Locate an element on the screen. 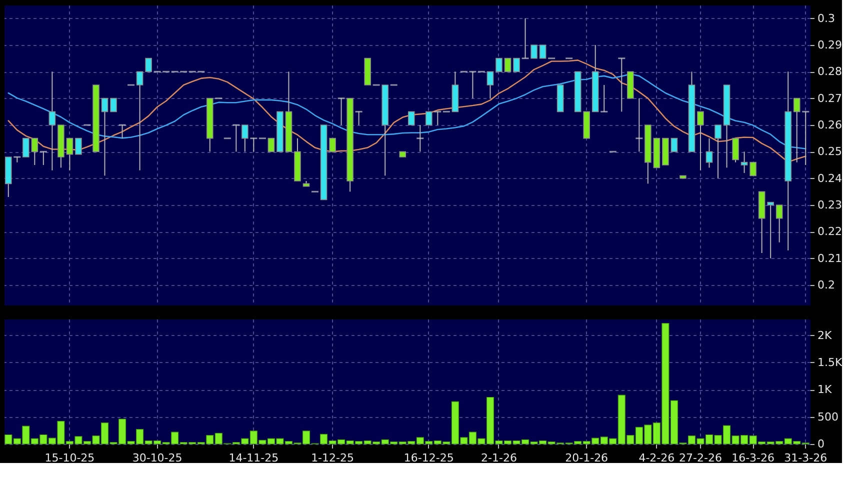  y-tick-label: 2K is located at coordinates (825, 335).